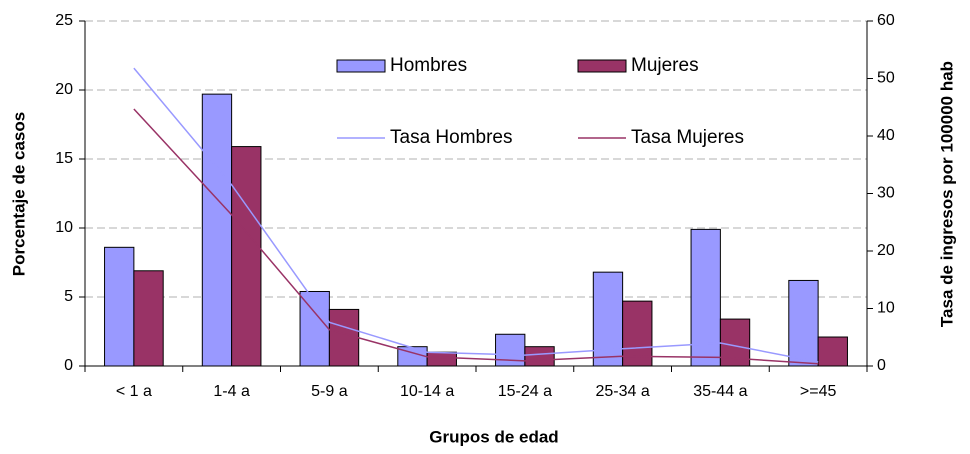 This screenshot has height=454, width=970. Describe the element at coordinates (18, 194) in the screenshot. I see `y-axis-title: Porcentaje de casos` at that location.